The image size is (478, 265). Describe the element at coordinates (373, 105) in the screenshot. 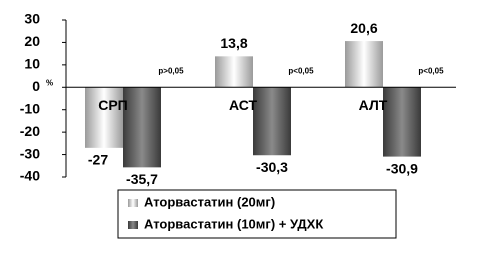

I see `category-label: АЛТ` at that location.